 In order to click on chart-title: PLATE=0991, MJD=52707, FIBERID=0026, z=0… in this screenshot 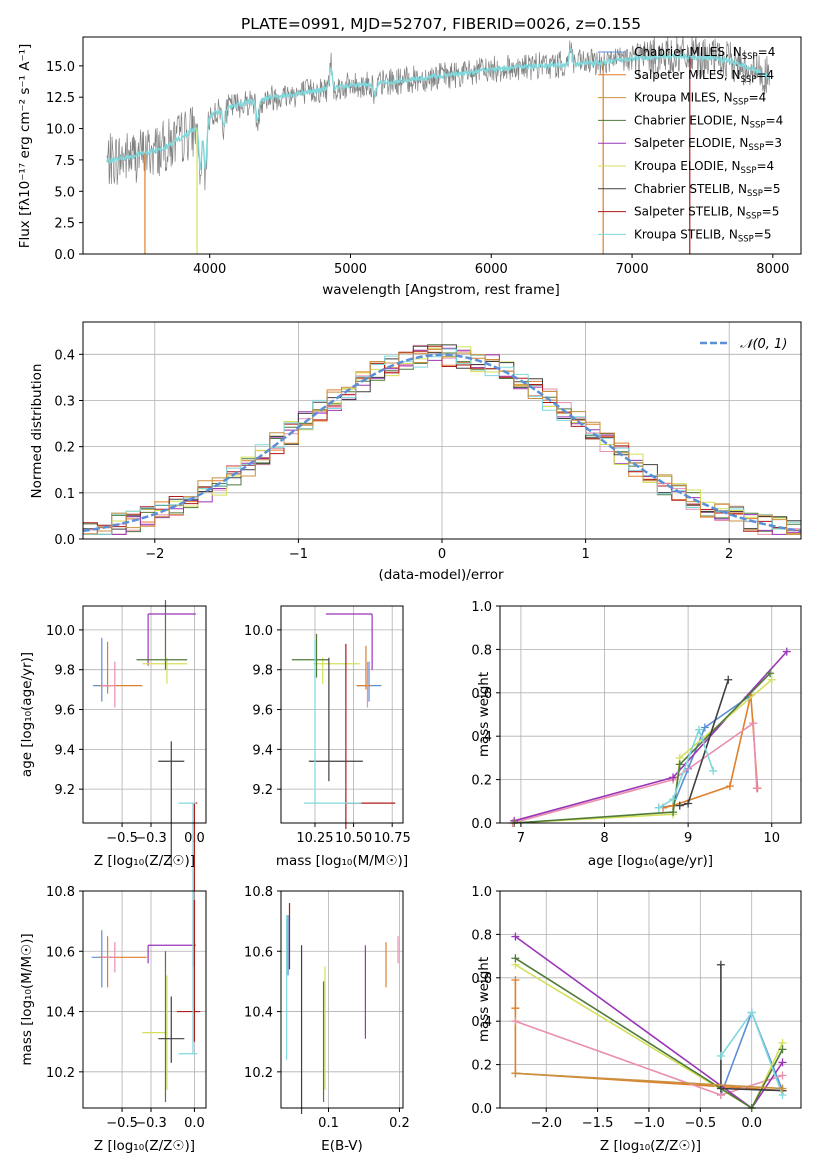, I will do `click(441, 24)`.